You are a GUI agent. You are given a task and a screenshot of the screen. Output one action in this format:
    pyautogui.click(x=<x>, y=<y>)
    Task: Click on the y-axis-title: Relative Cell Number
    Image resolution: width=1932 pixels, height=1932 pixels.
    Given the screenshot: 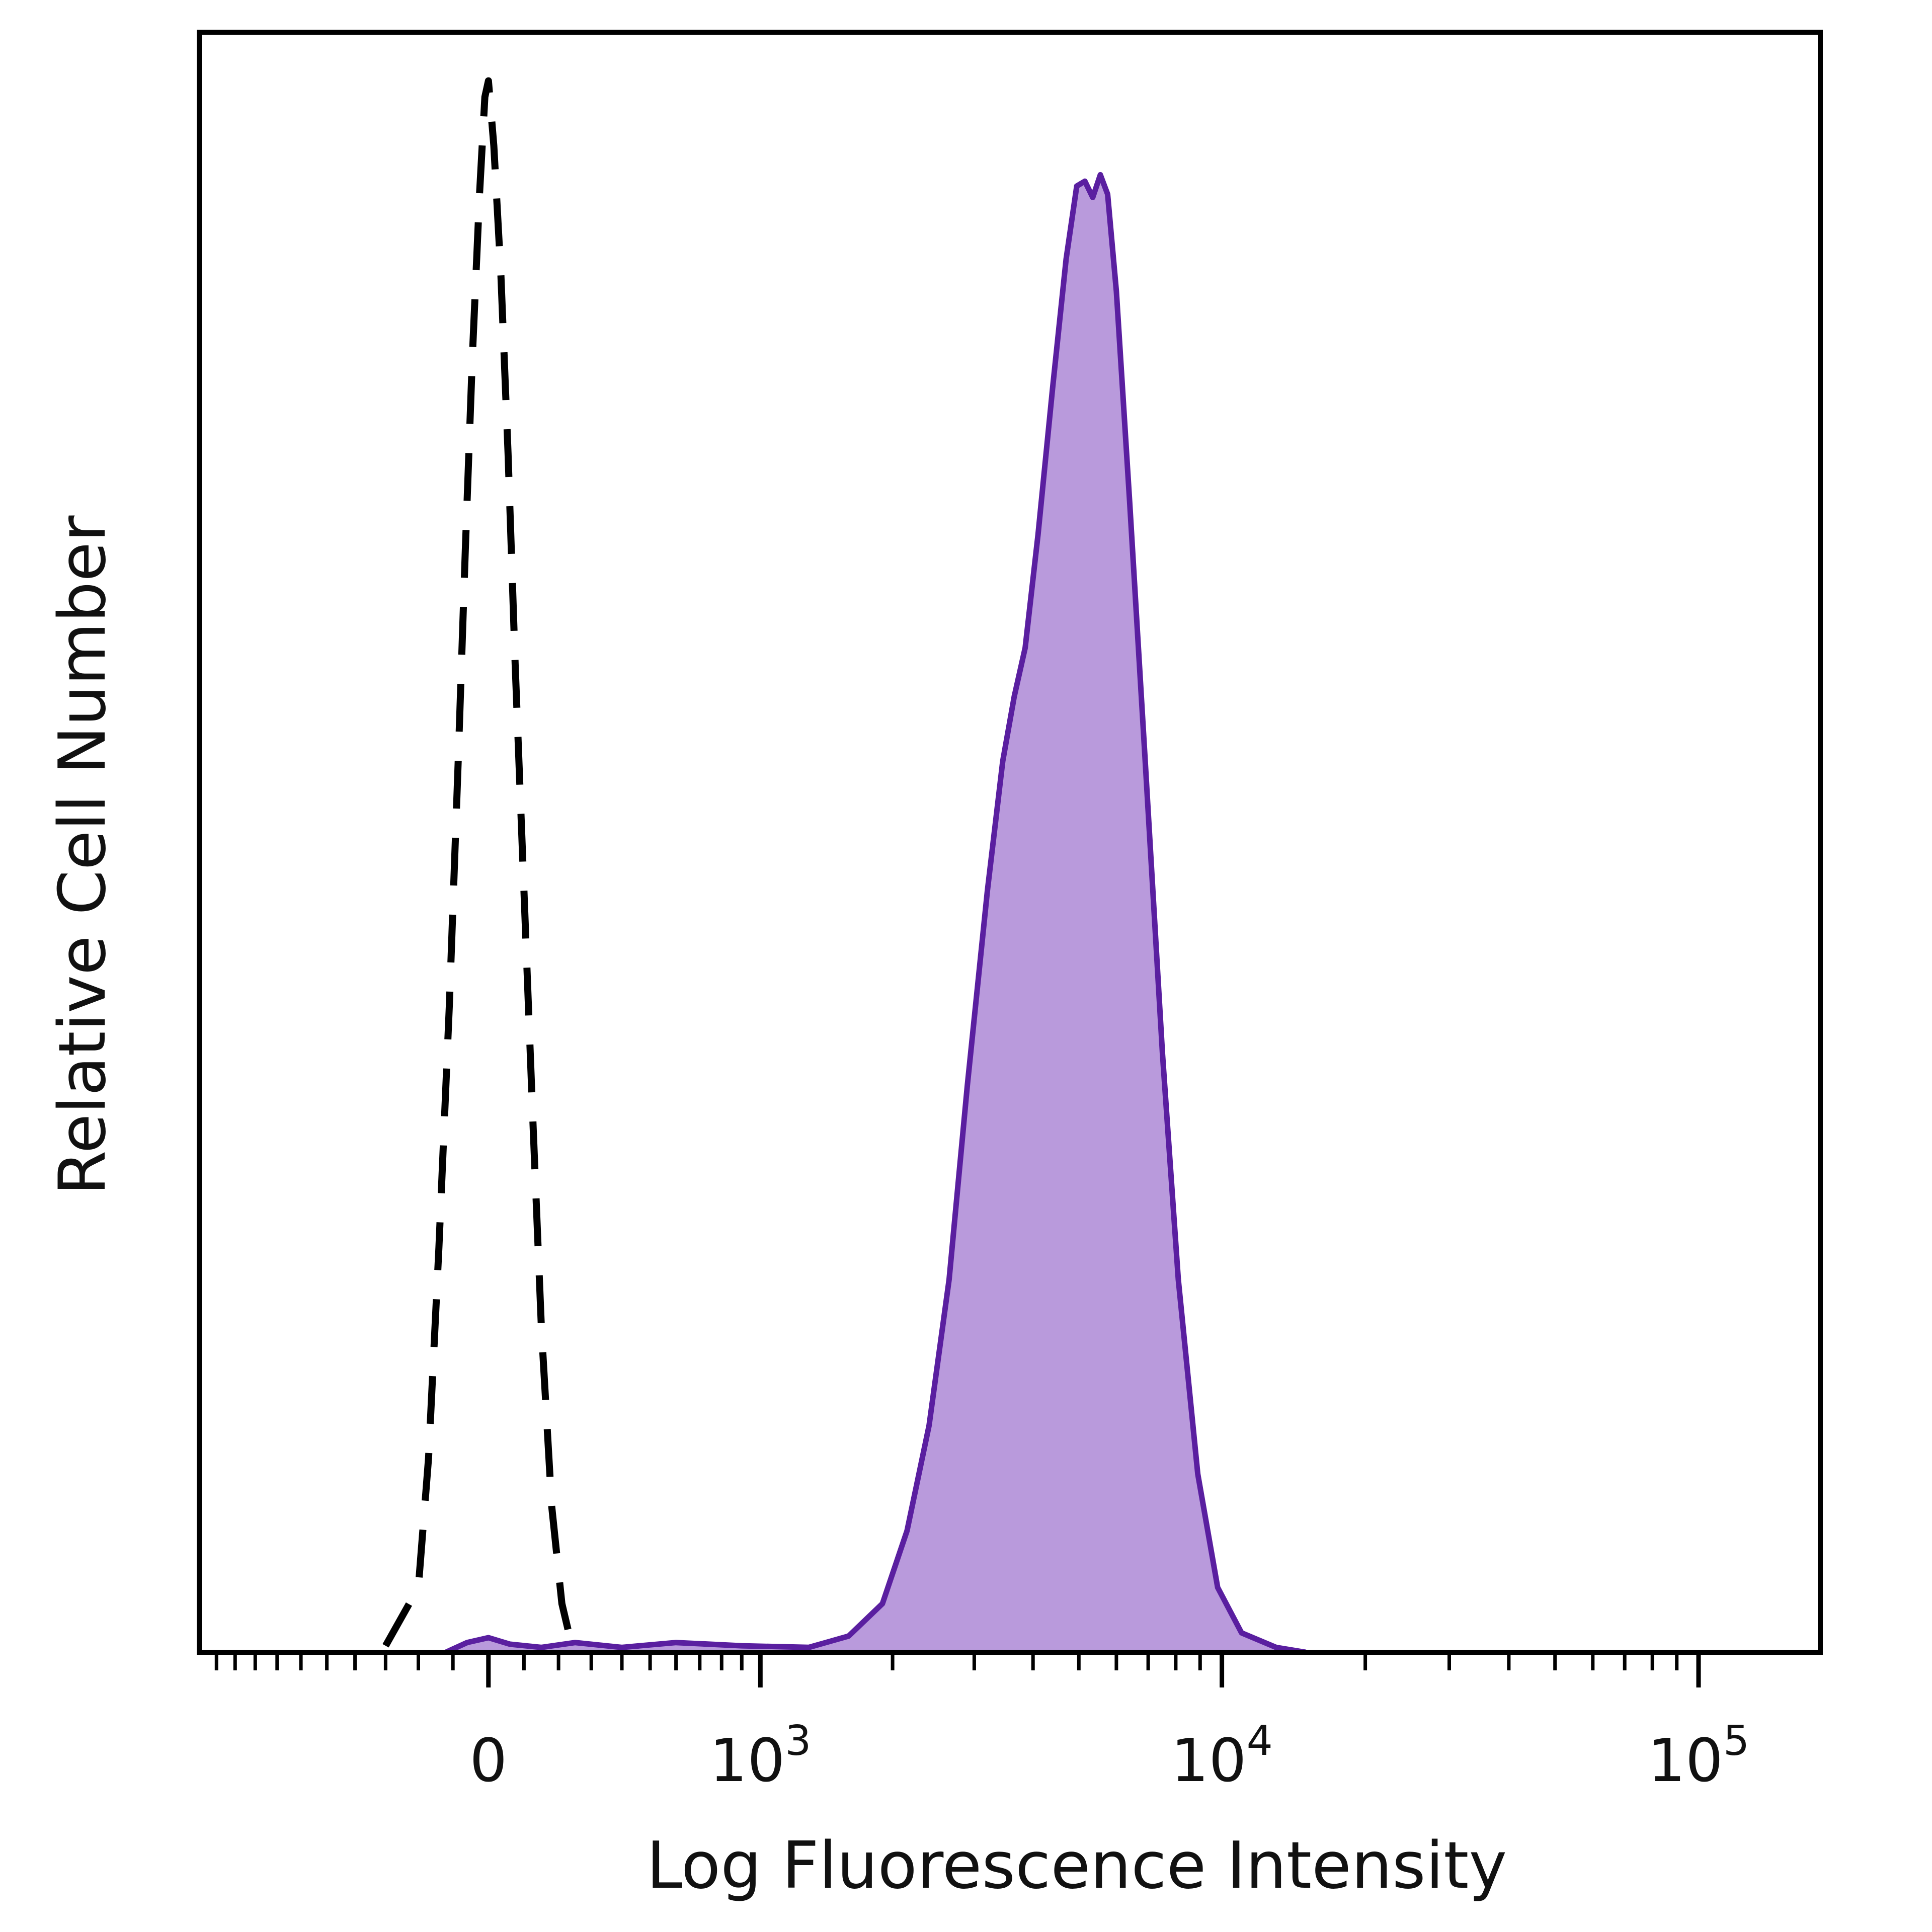 What is the action you would take?
    pyautogui.click(x=82, y=855)
    